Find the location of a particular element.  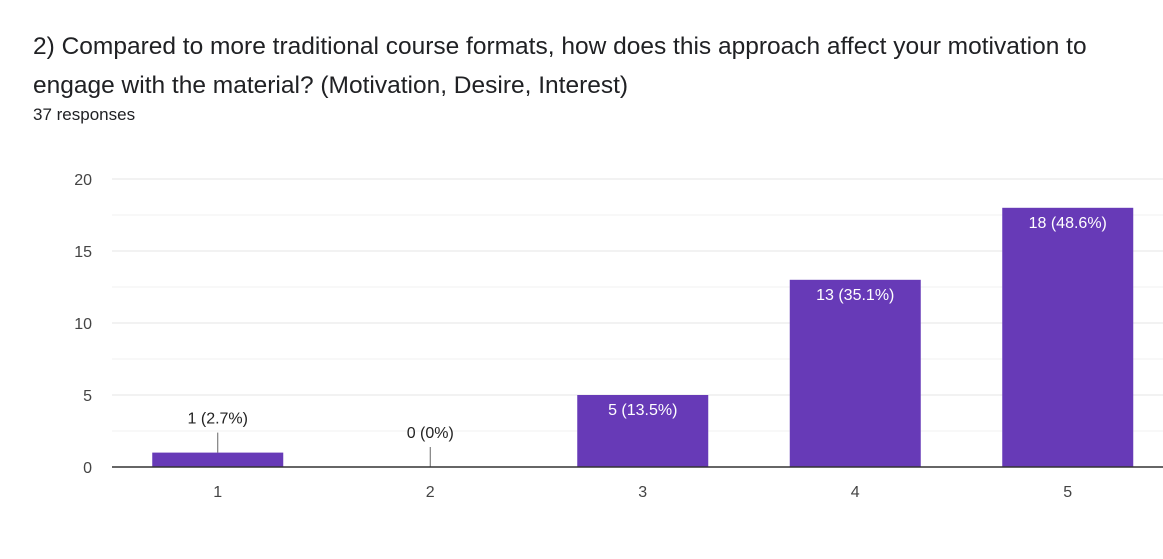

data-label: 13 (35.1%) is located at coordinates (855, 295).